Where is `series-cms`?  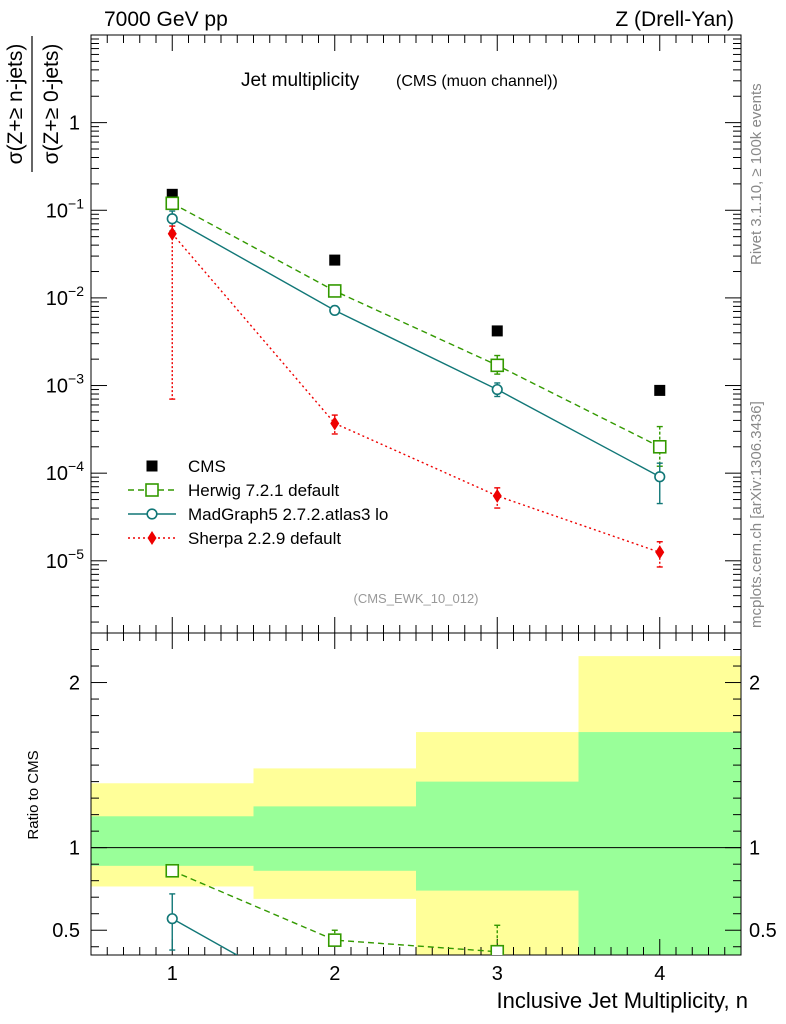 series-cms is located at coordinates (416, 292).